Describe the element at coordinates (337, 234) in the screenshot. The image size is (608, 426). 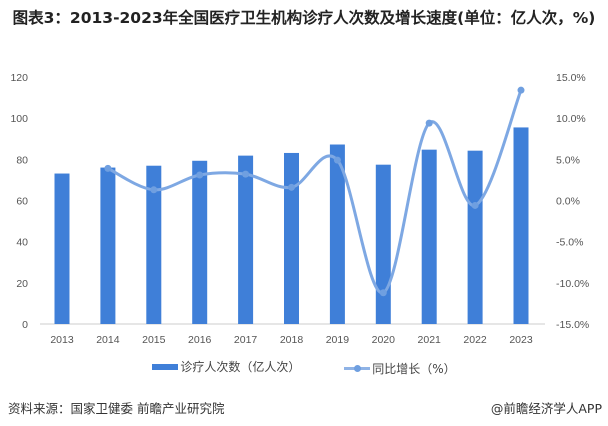
I see `bar-2019` at that location.